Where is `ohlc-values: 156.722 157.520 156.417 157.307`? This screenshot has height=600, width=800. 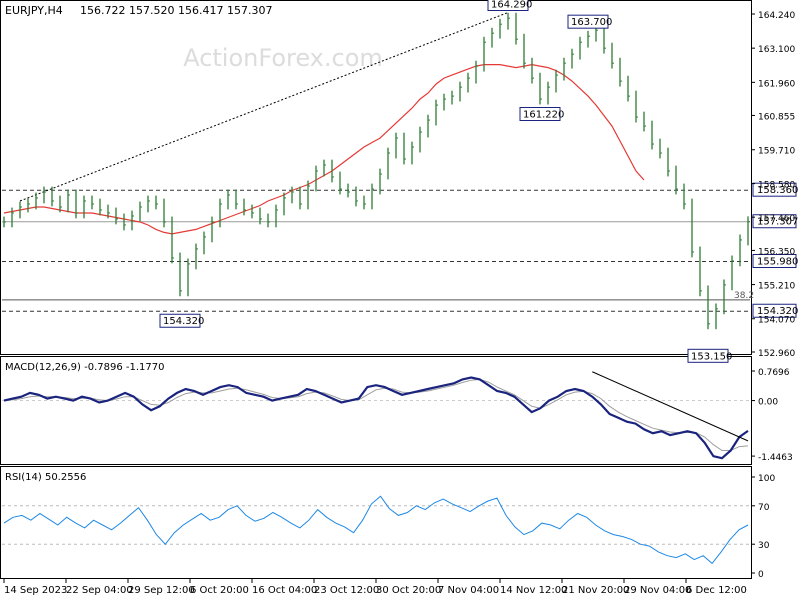 ohlc-values: 156.722 157.520 156.417 157.307 is located at coordinates (176, 10).